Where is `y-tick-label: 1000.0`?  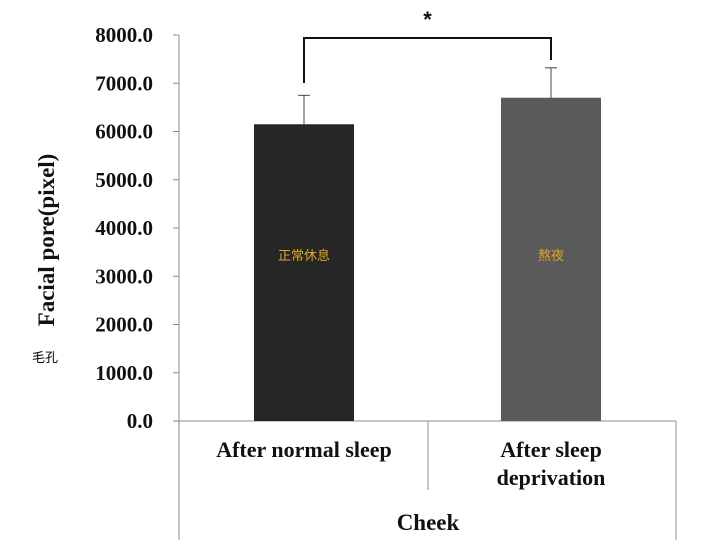
y-tick-label: 1000.0 is located at coordinates (124, 373).